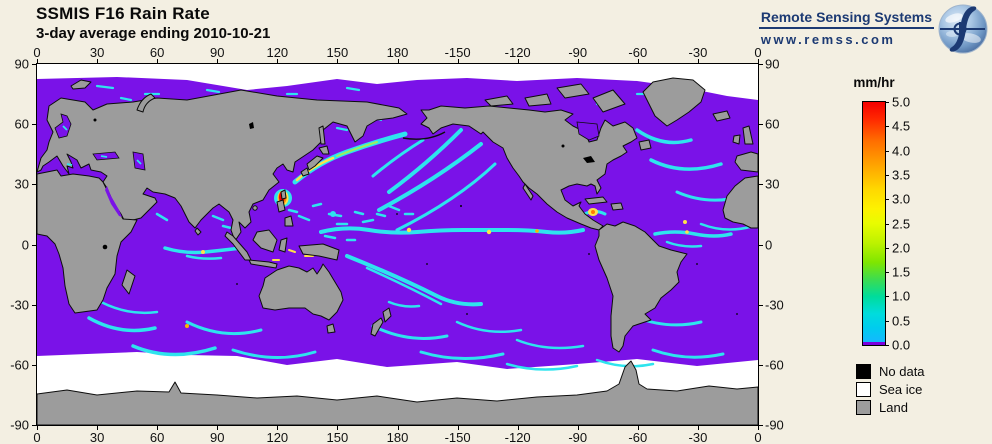  I want to click on legend-row: Land, so click(890, 407).